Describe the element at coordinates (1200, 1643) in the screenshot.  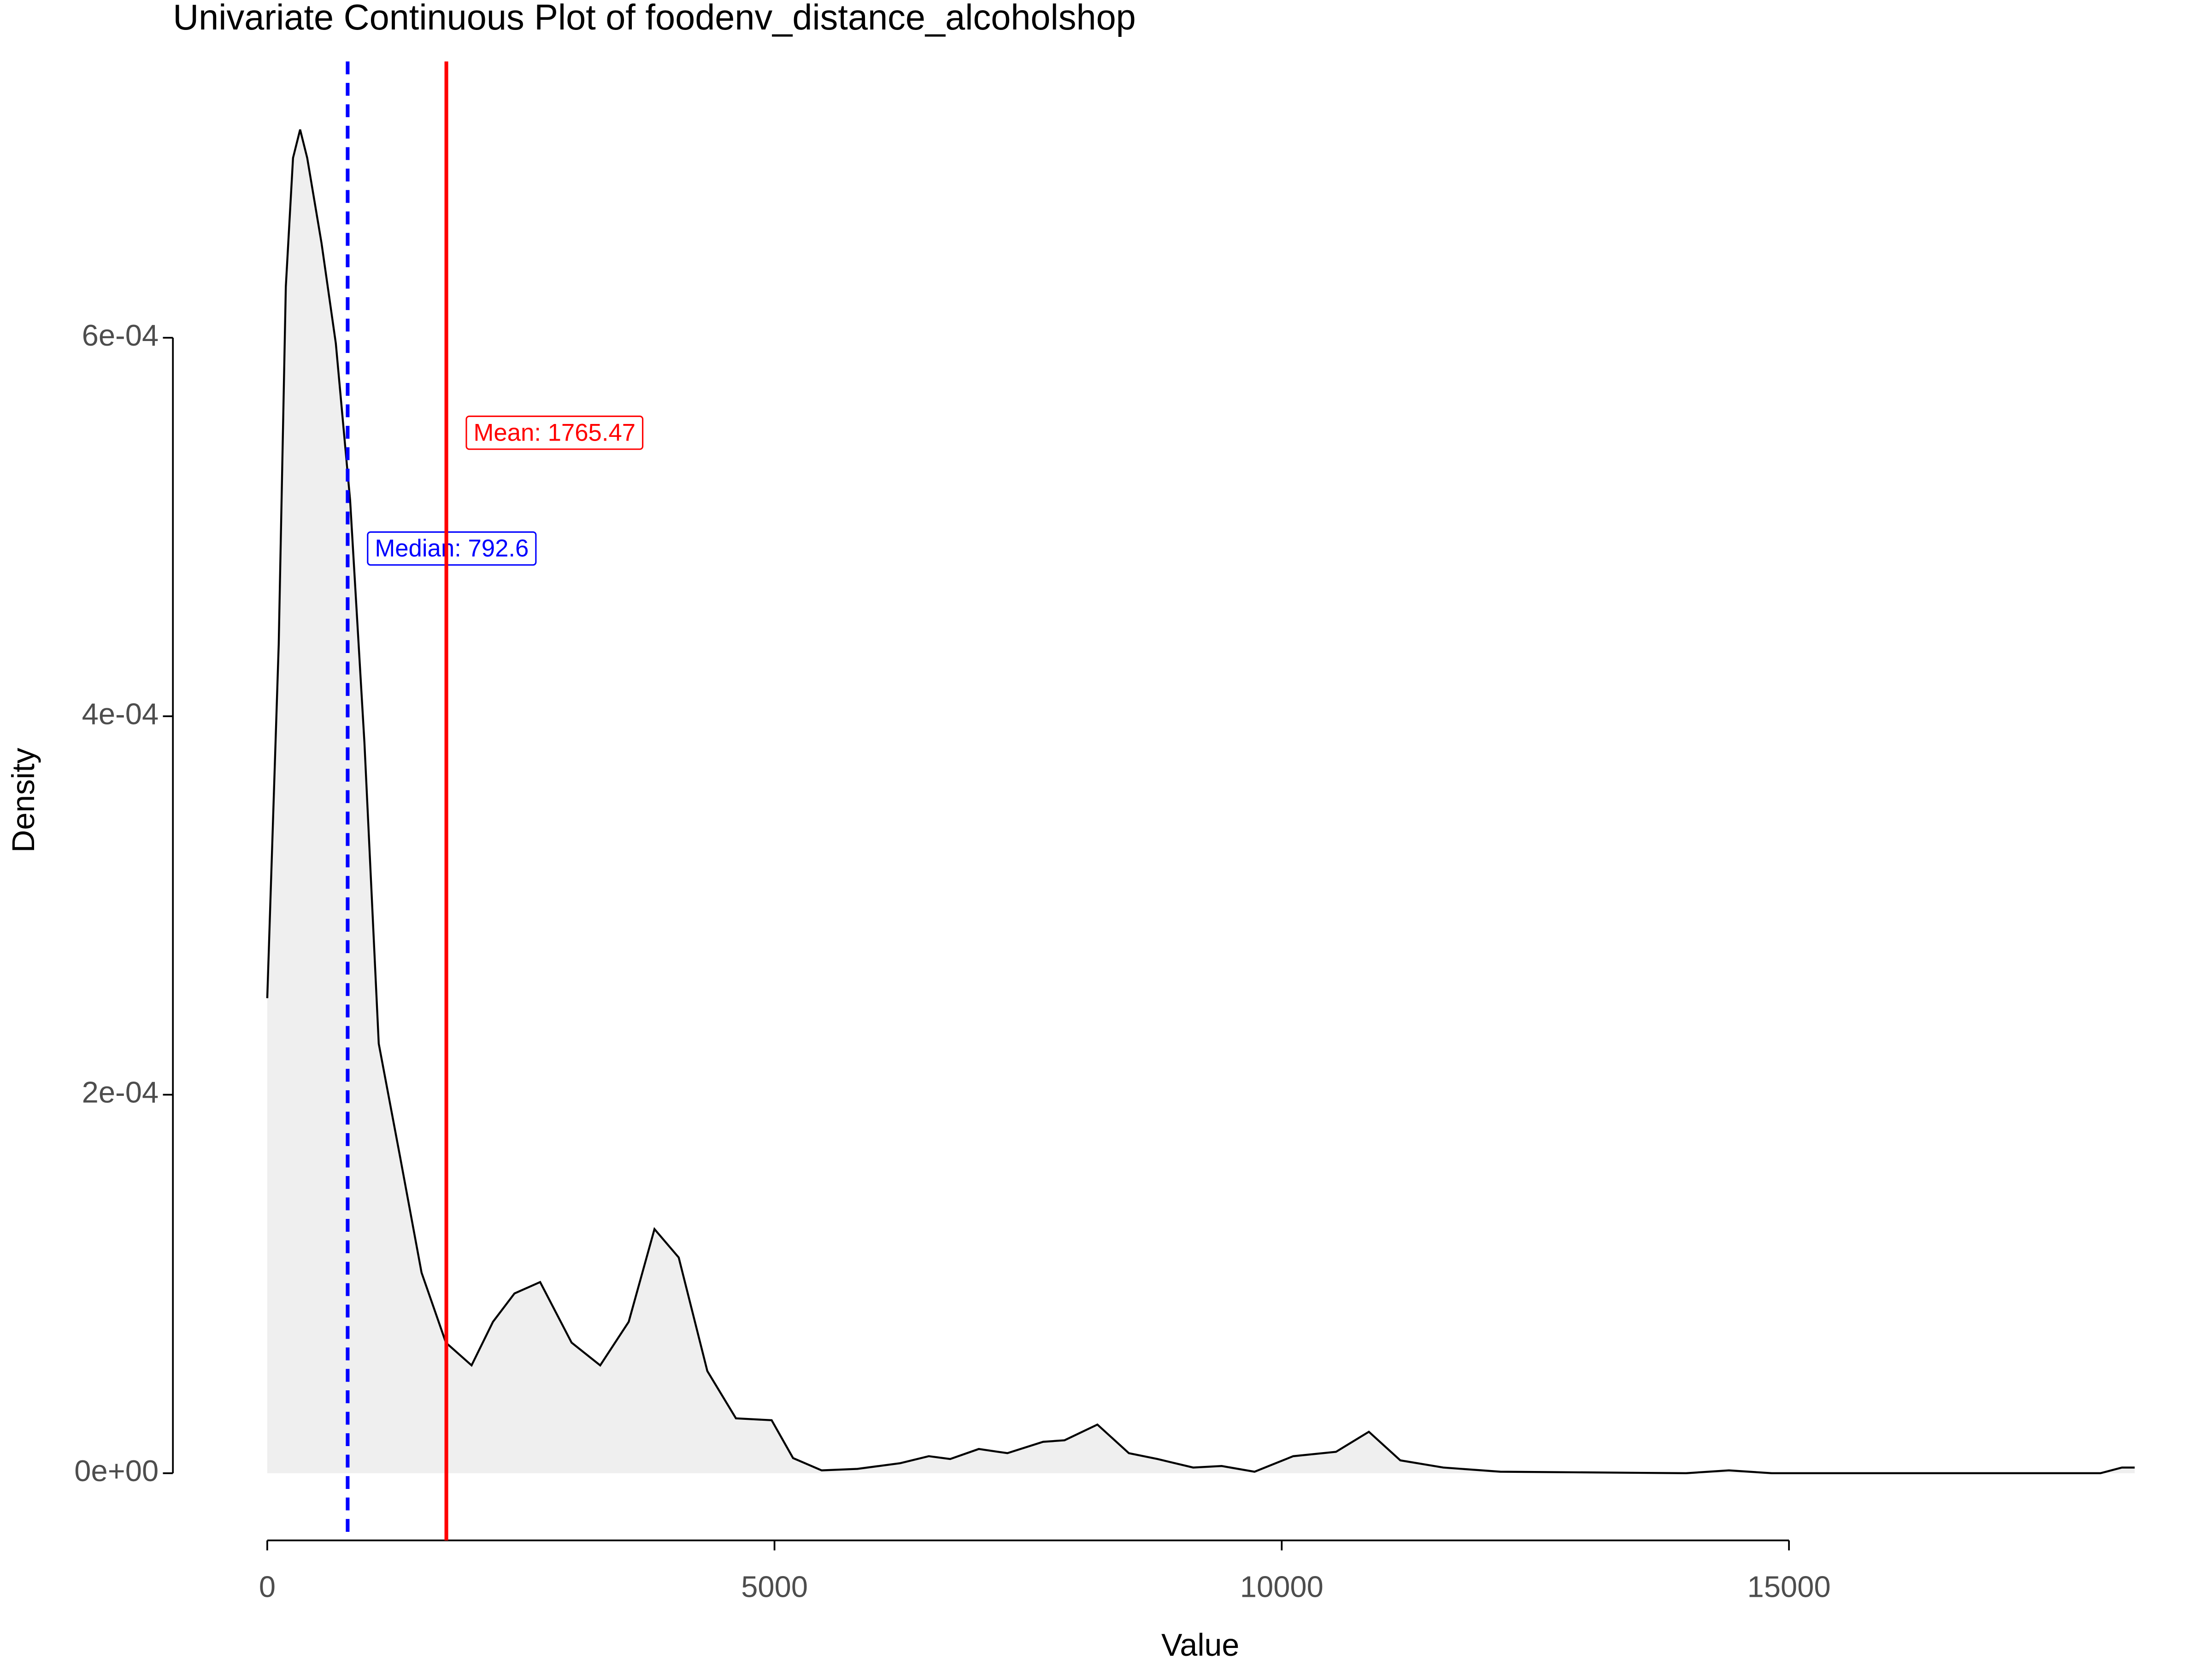
I see `x-axis-title: Value` at that location.